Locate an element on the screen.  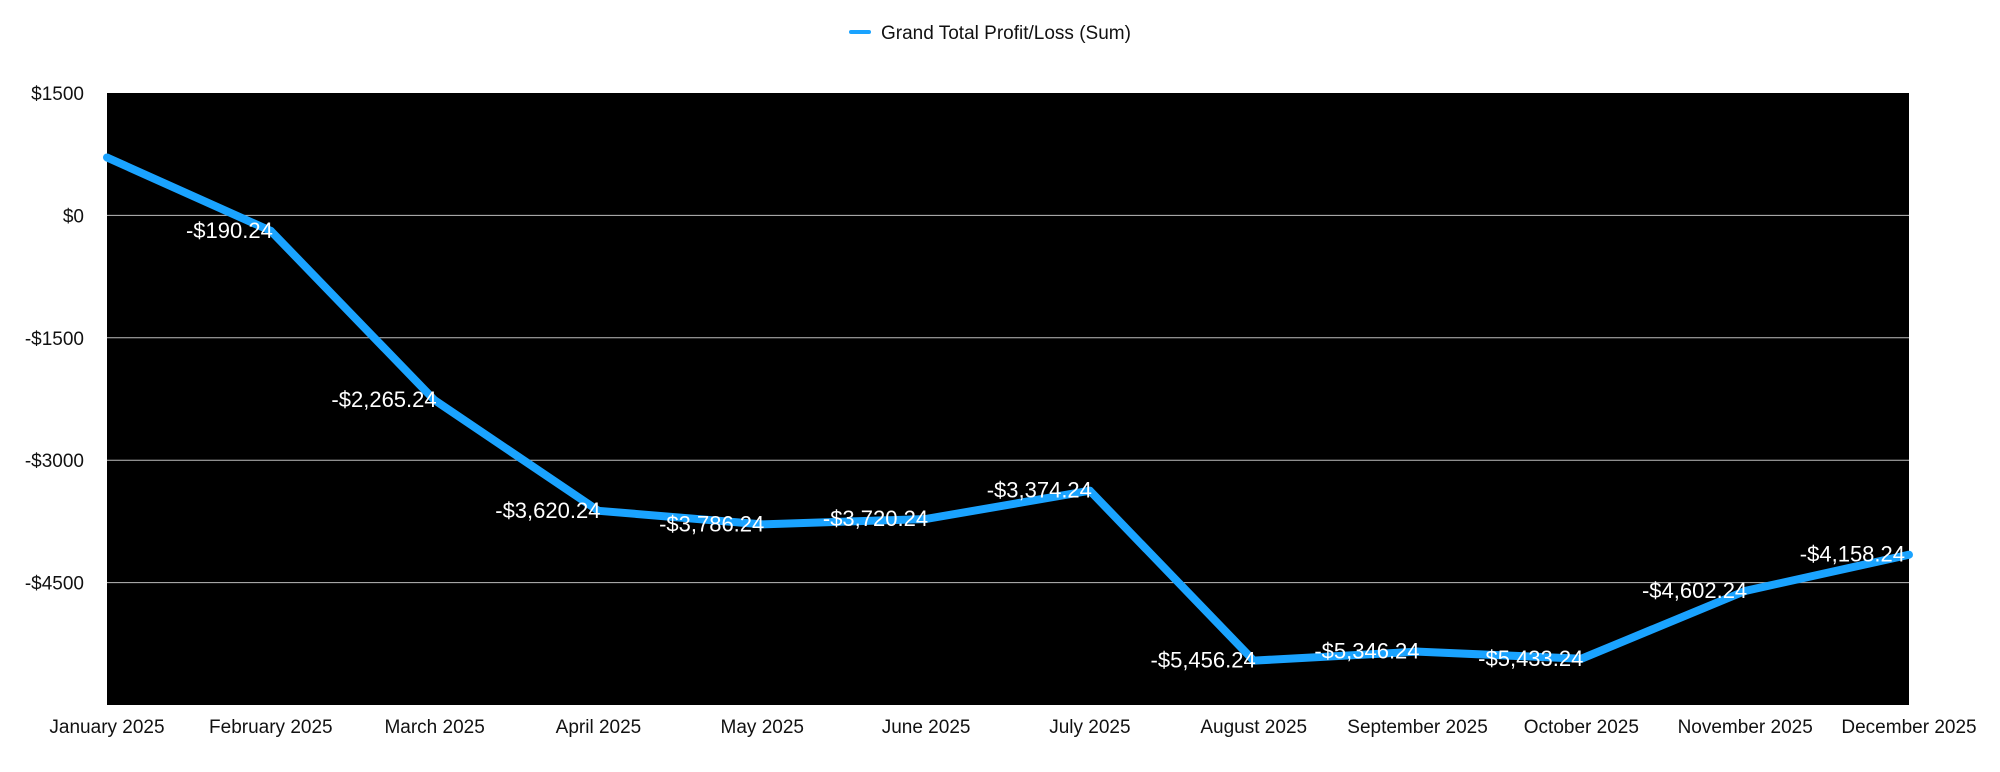
x-tick-label: September 2025 is located at coordinates (1417, 727).